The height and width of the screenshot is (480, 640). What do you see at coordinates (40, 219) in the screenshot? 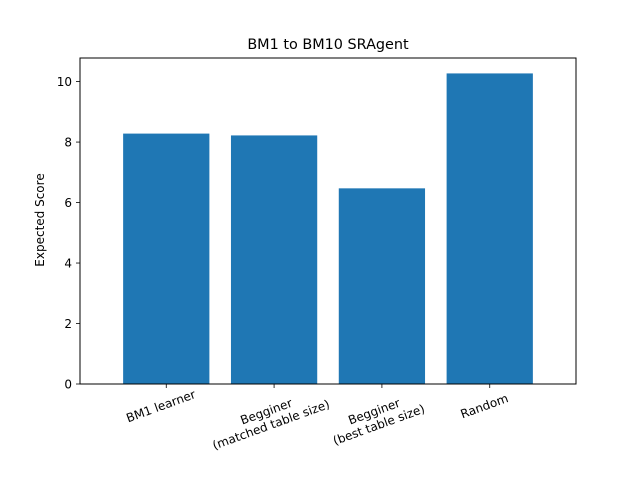
I see `y-axis-label: Expected Score` at bounding box center [40, 219].